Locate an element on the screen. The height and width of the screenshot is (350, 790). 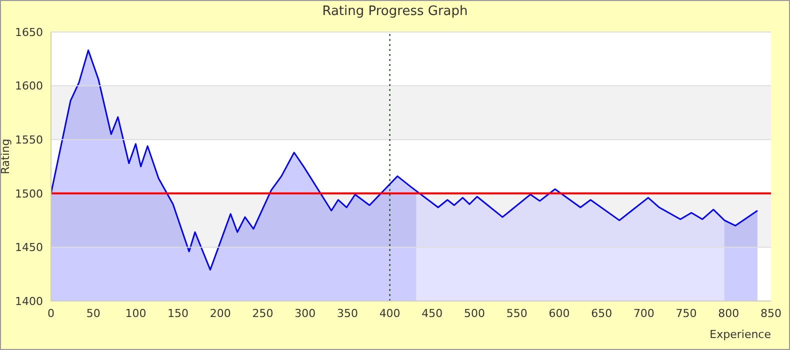
y-tick-label: 1600 is located at coordinates (29, 86).